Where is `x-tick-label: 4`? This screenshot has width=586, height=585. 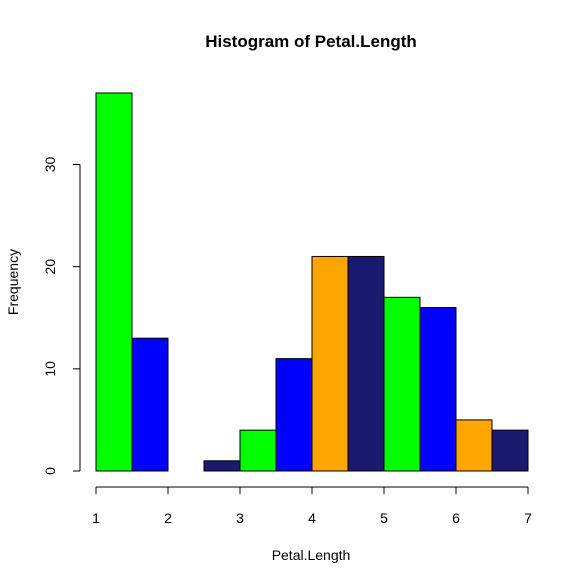
x-tick-label: 4 is located at coordinates (312, 518).